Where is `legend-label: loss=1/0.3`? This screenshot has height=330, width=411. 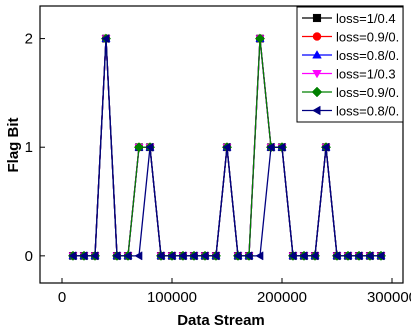
legend-label: loss=1/0.3 is located at coordinates (366, 74).